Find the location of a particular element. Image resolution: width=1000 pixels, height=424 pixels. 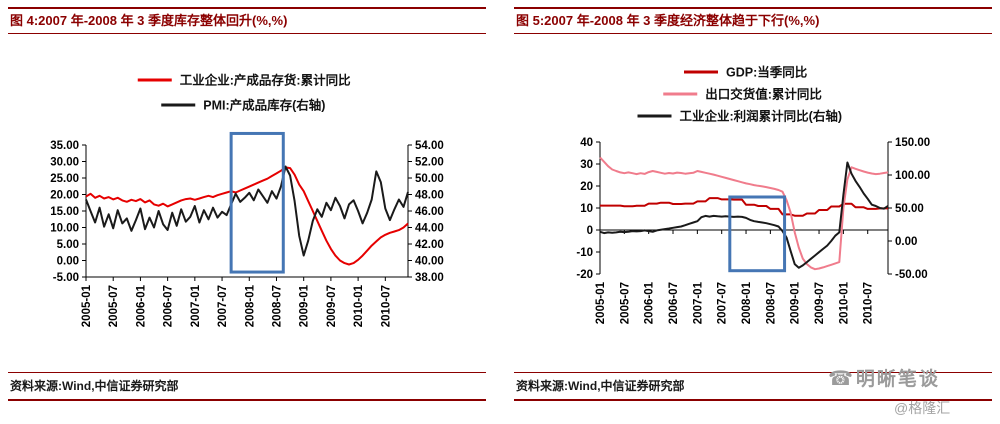

right-axis-label: -50.00 is located at coordinates (911, 275).